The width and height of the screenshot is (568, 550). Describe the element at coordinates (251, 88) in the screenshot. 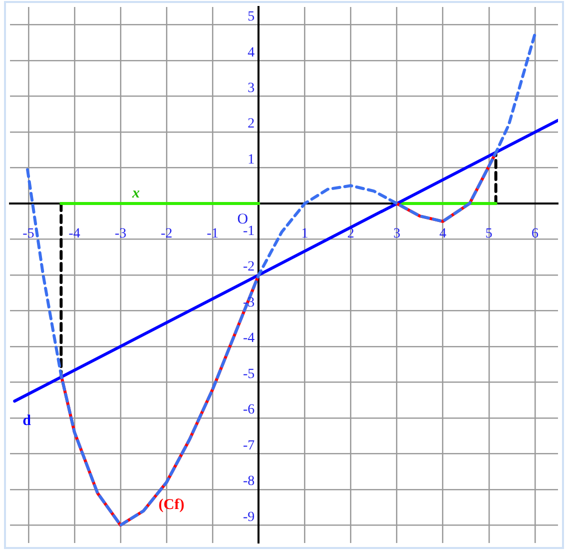

I see `y-tick-label: 3` at that location.